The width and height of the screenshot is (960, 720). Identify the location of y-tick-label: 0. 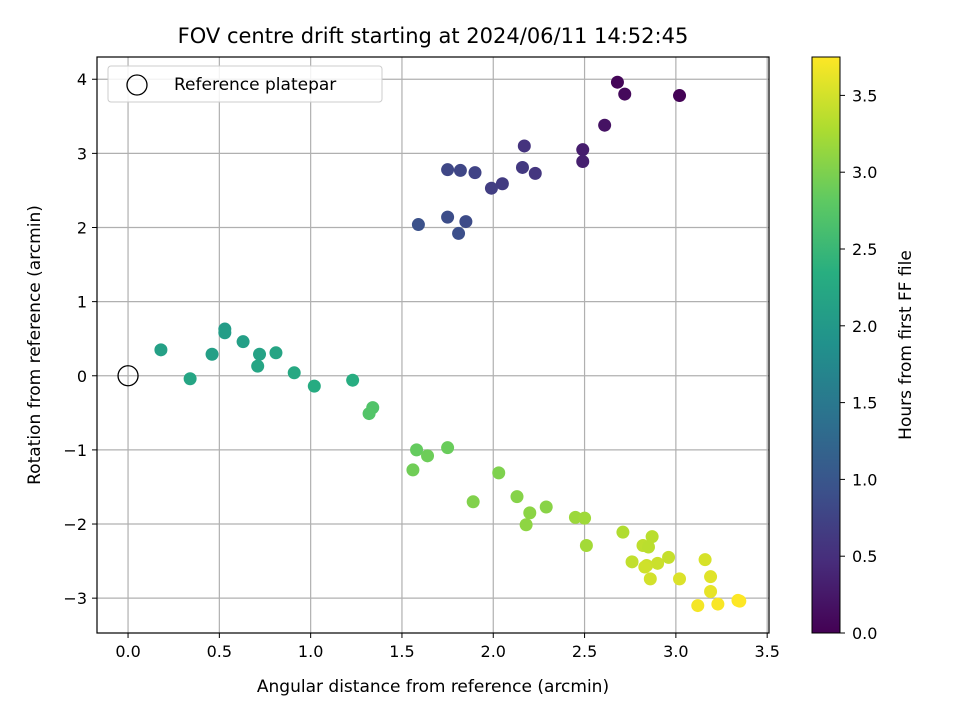
(82, 376).